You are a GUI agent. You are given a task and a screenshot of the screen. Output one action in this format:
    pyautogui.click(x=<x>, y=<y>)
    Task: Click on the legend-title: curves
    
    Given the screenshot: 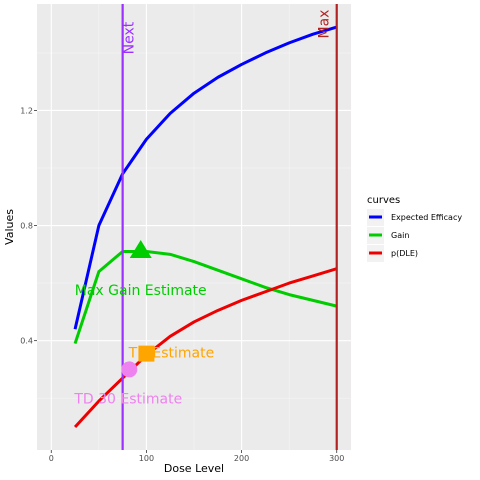 What is the action you would take?
    pyautogui.click(x=383, y=200)
    